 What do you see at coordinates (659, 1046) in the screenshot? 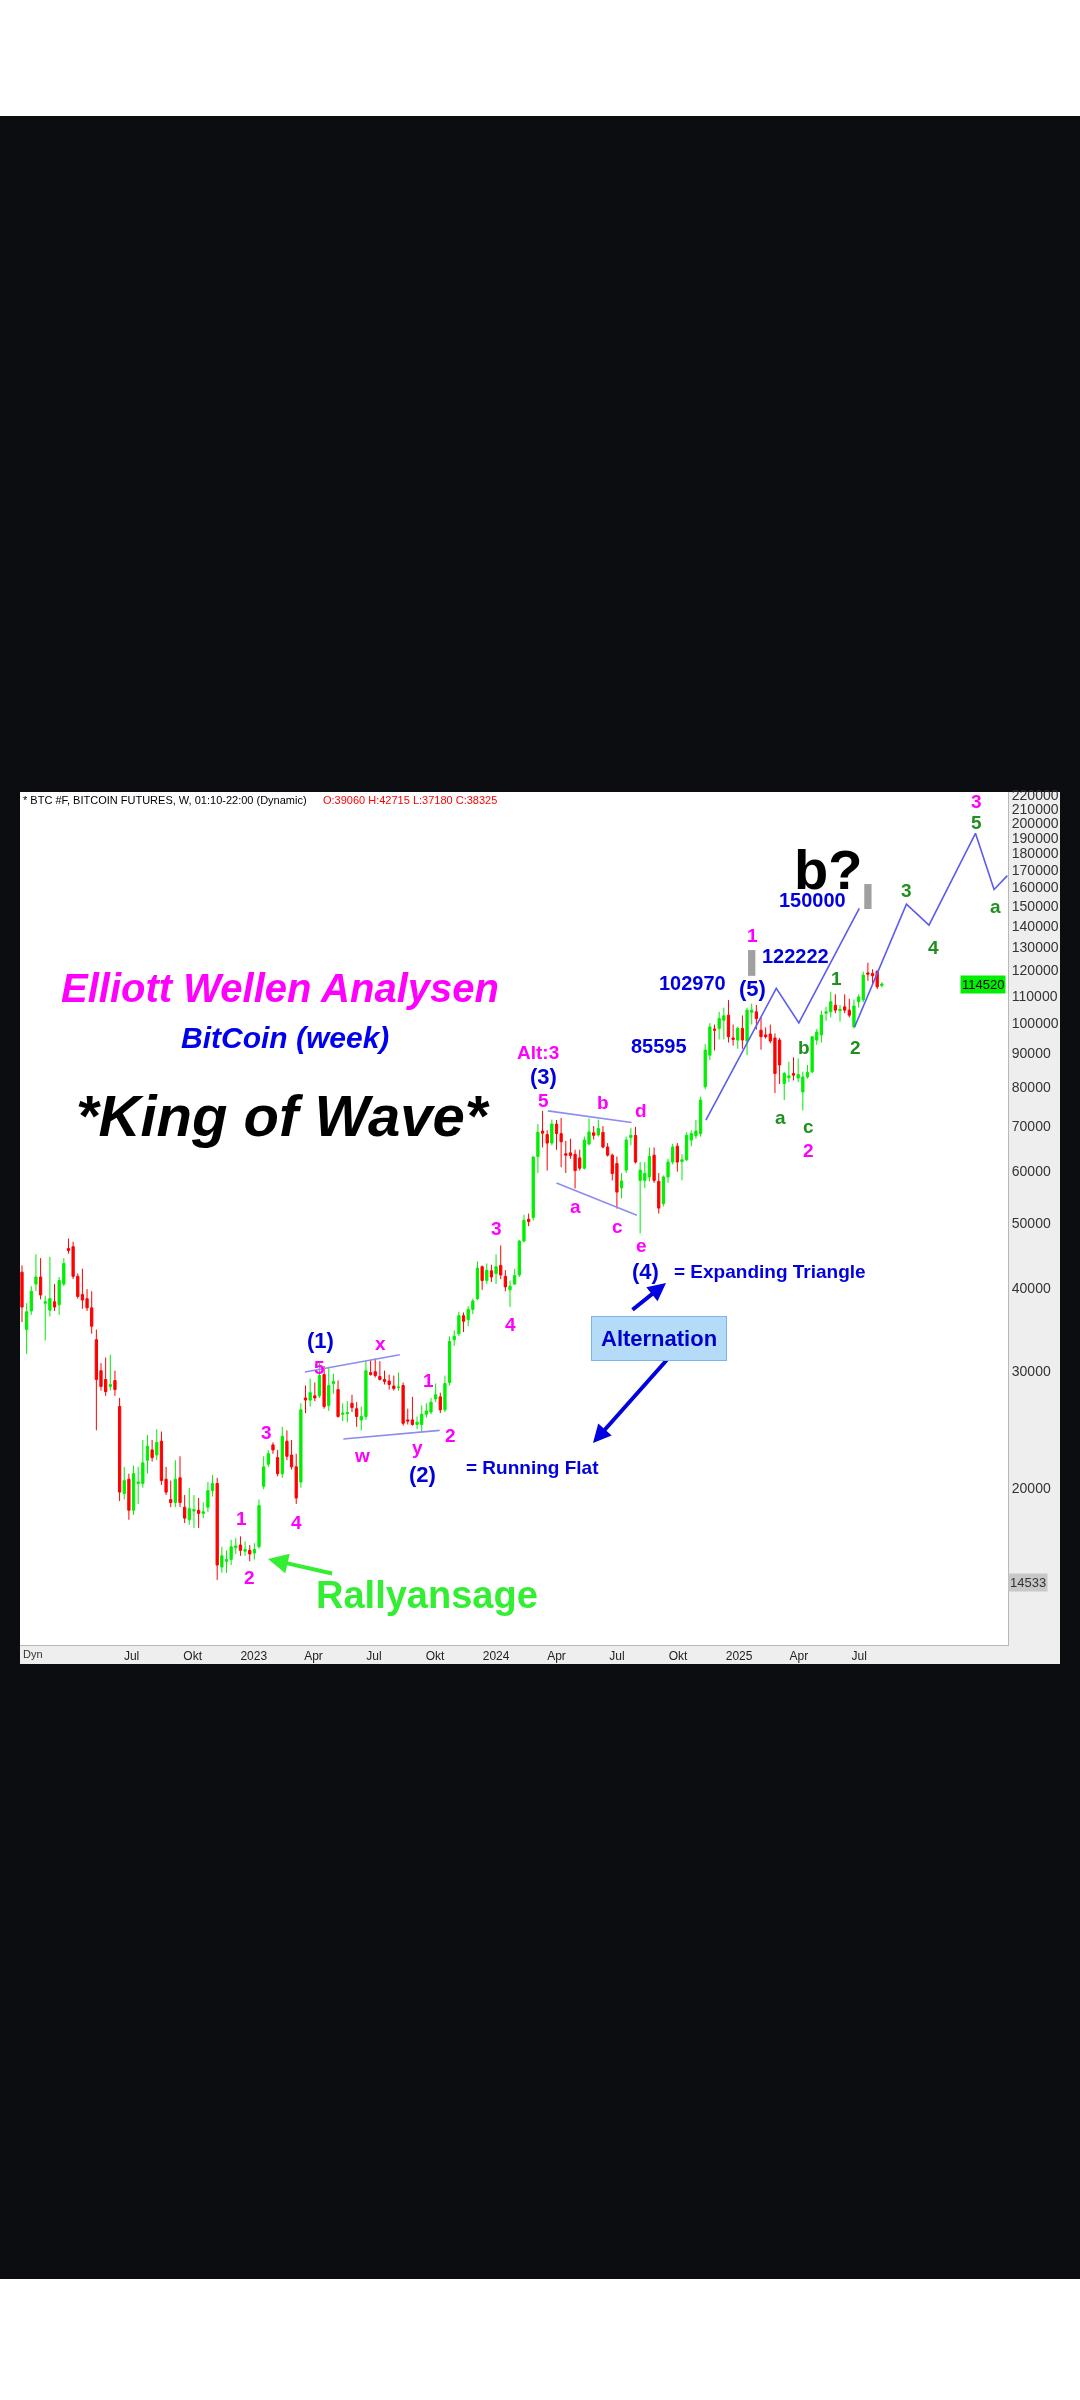
I see `annotation: 85595` at bounding box center [659, 1046].